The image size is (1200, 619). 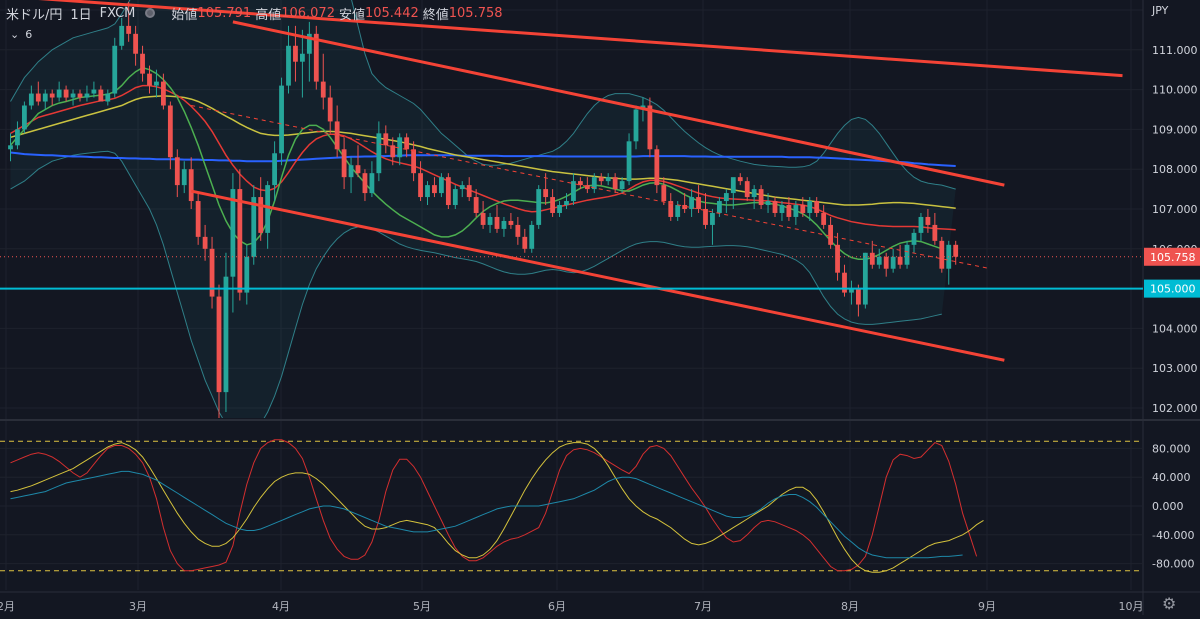 I want to click on symbol-label: 米ドル/円, so click(x=34, y=15).